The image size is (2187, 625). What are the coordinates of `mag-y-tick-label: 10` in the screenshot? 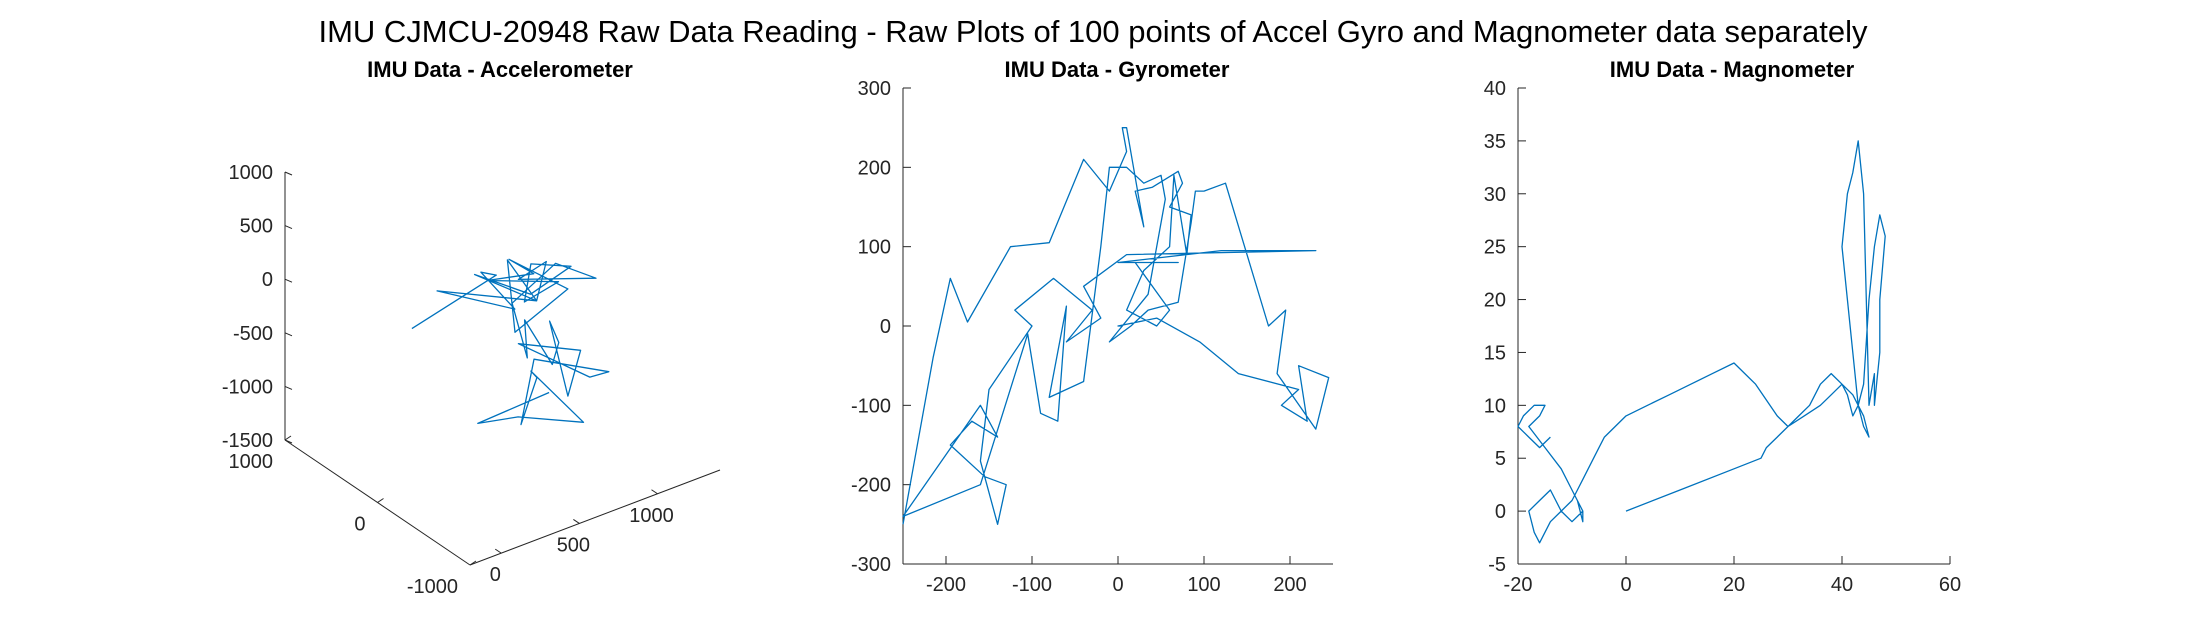 It's located at (1495, 406).